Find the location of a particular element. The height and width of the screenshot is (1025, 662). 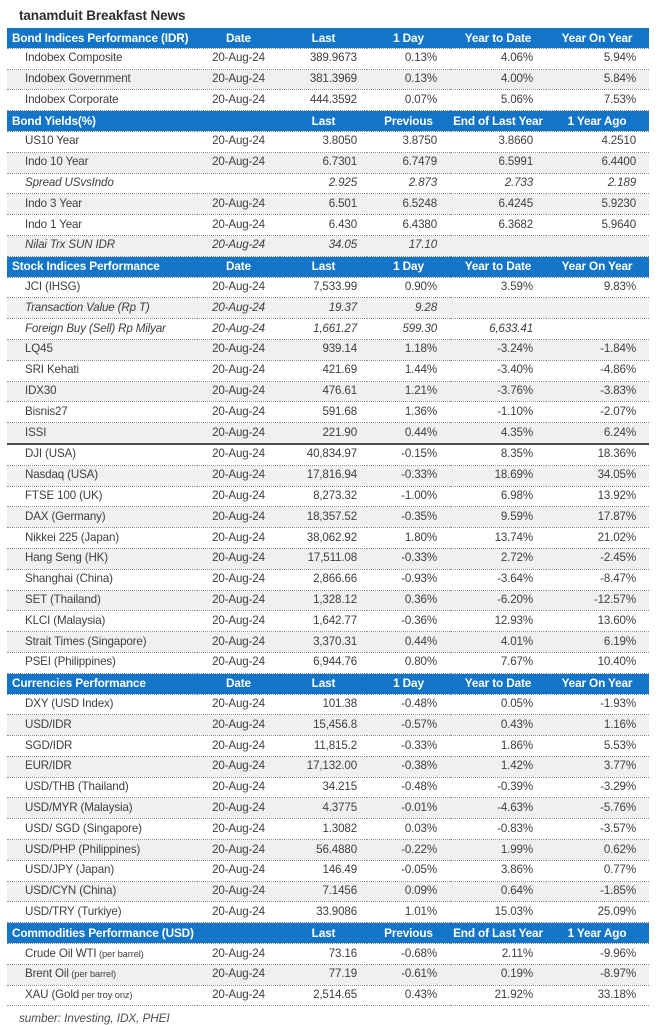

table-row: Spread USvsIndo 2.925 2.873 2.733 2.189 is located at coordinates (328, 184).